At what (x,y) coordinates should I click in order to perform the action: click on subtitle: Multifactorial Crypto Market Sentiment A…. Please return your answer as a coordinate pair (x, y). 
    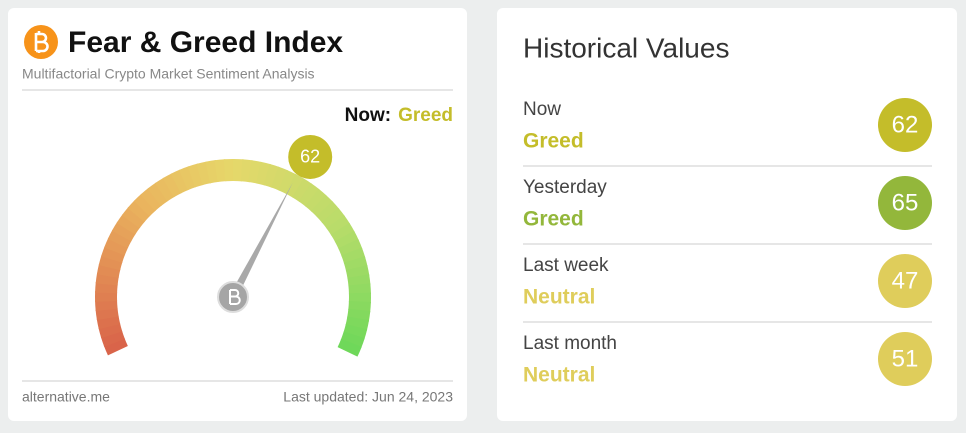
    Looking at the image, I should click on (168, 74).